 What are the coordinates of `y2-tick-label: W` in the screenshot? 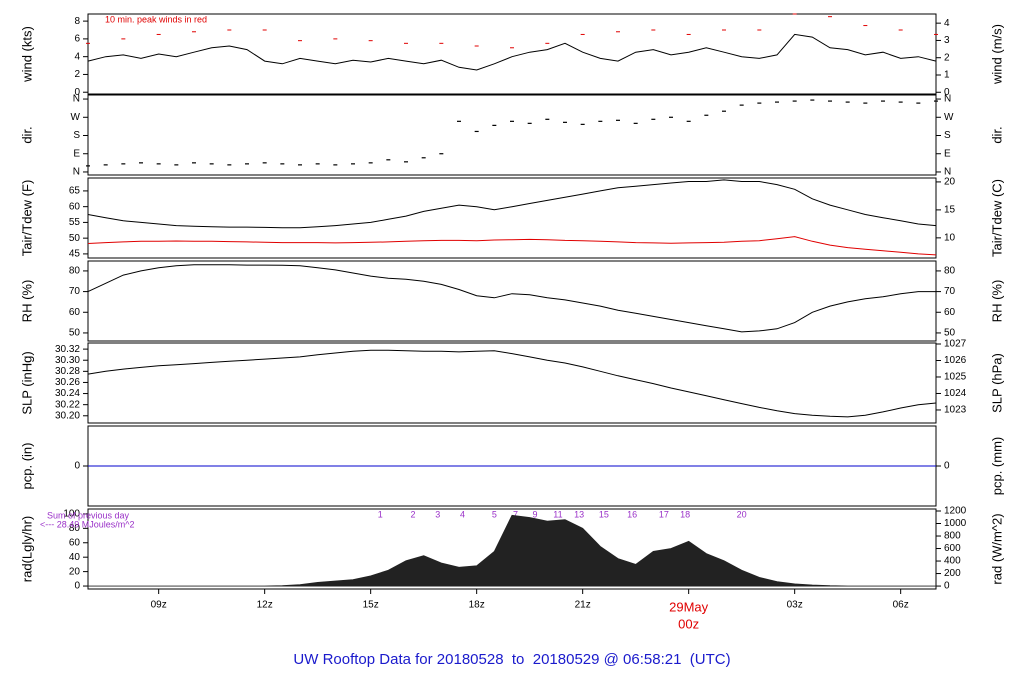 It's located at (949, 117).